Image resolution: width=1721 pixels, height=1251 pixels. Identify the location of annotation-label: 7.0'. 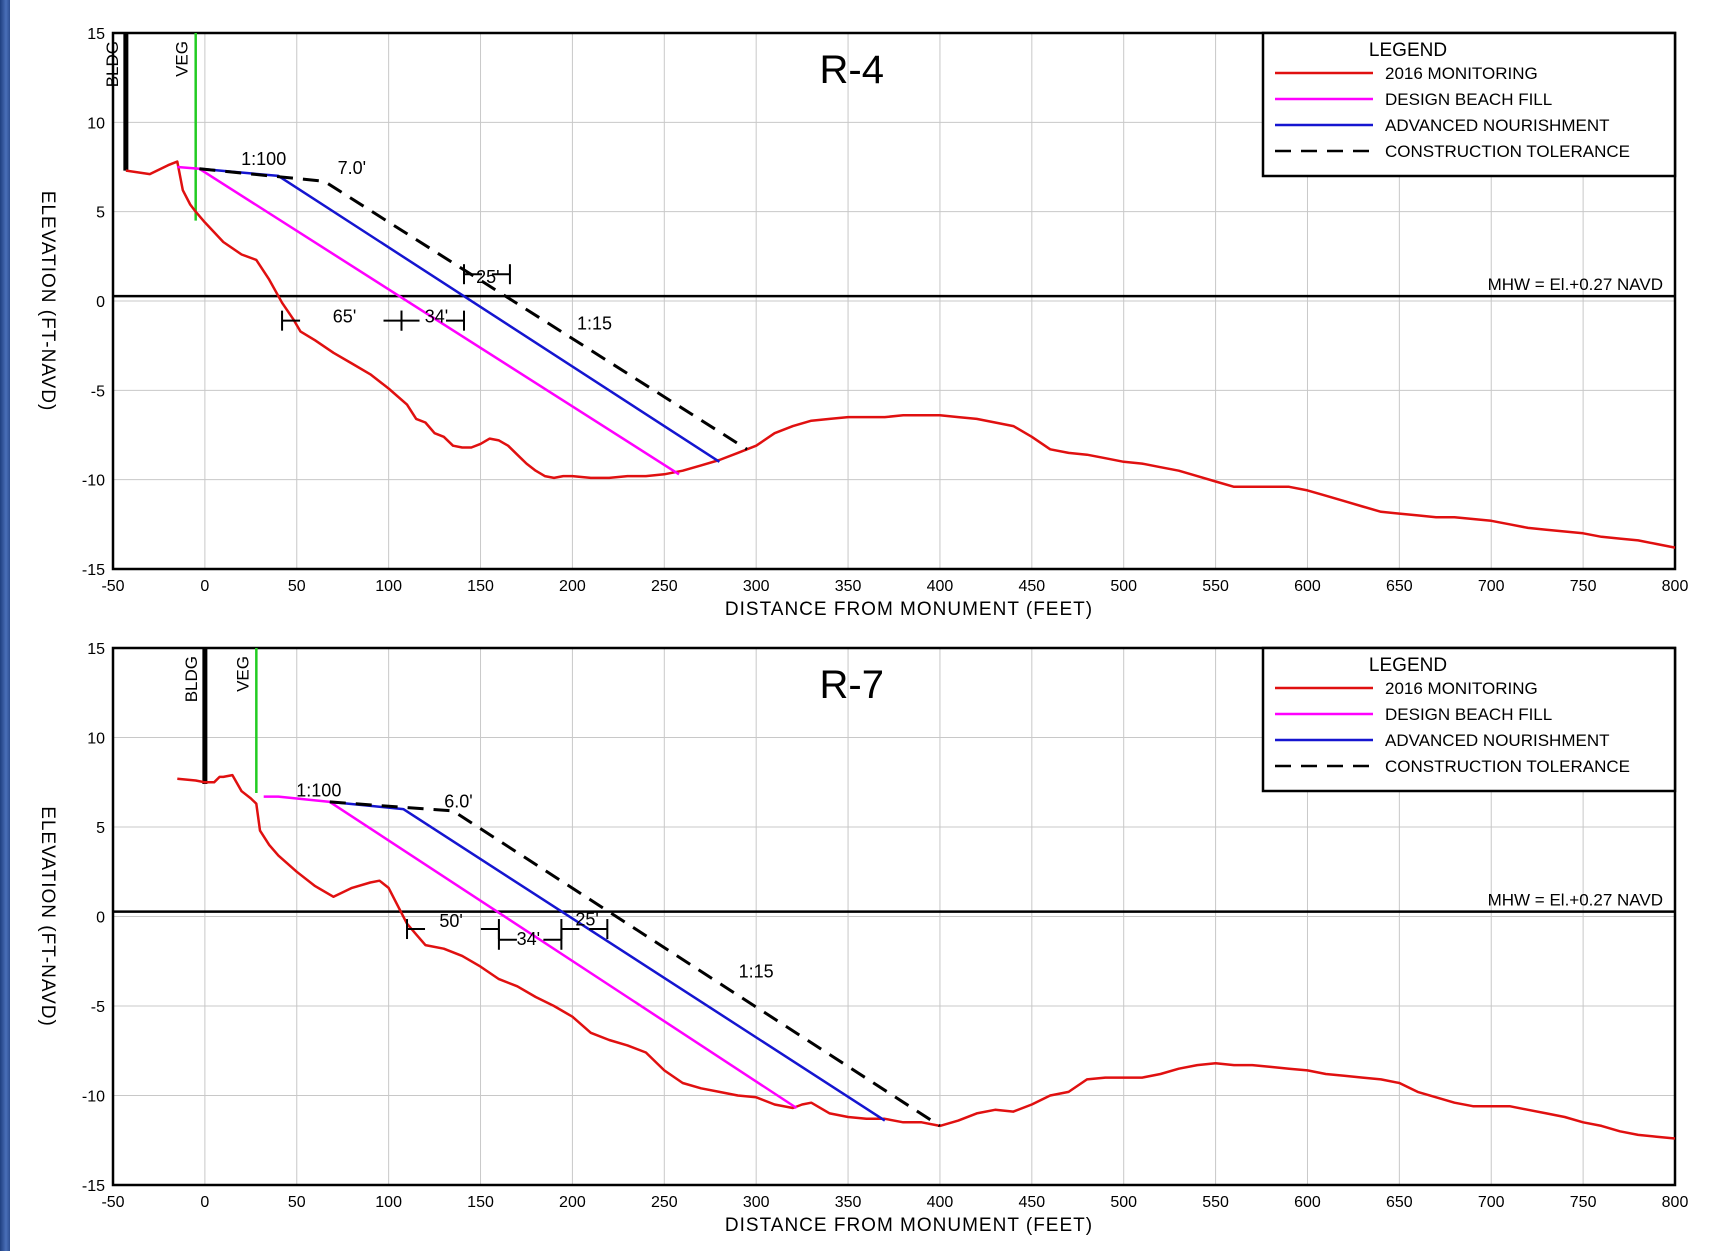
(352, 168).